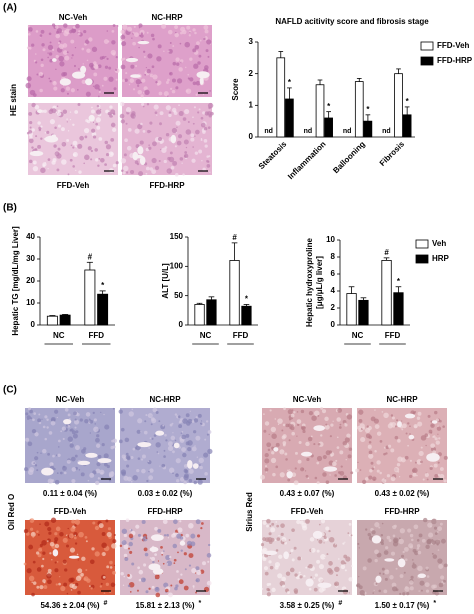  What do you see at coordinates (393, 335) in the screenshot?
I see `x-tick-label: FFD` at bounding box center [393, 335].